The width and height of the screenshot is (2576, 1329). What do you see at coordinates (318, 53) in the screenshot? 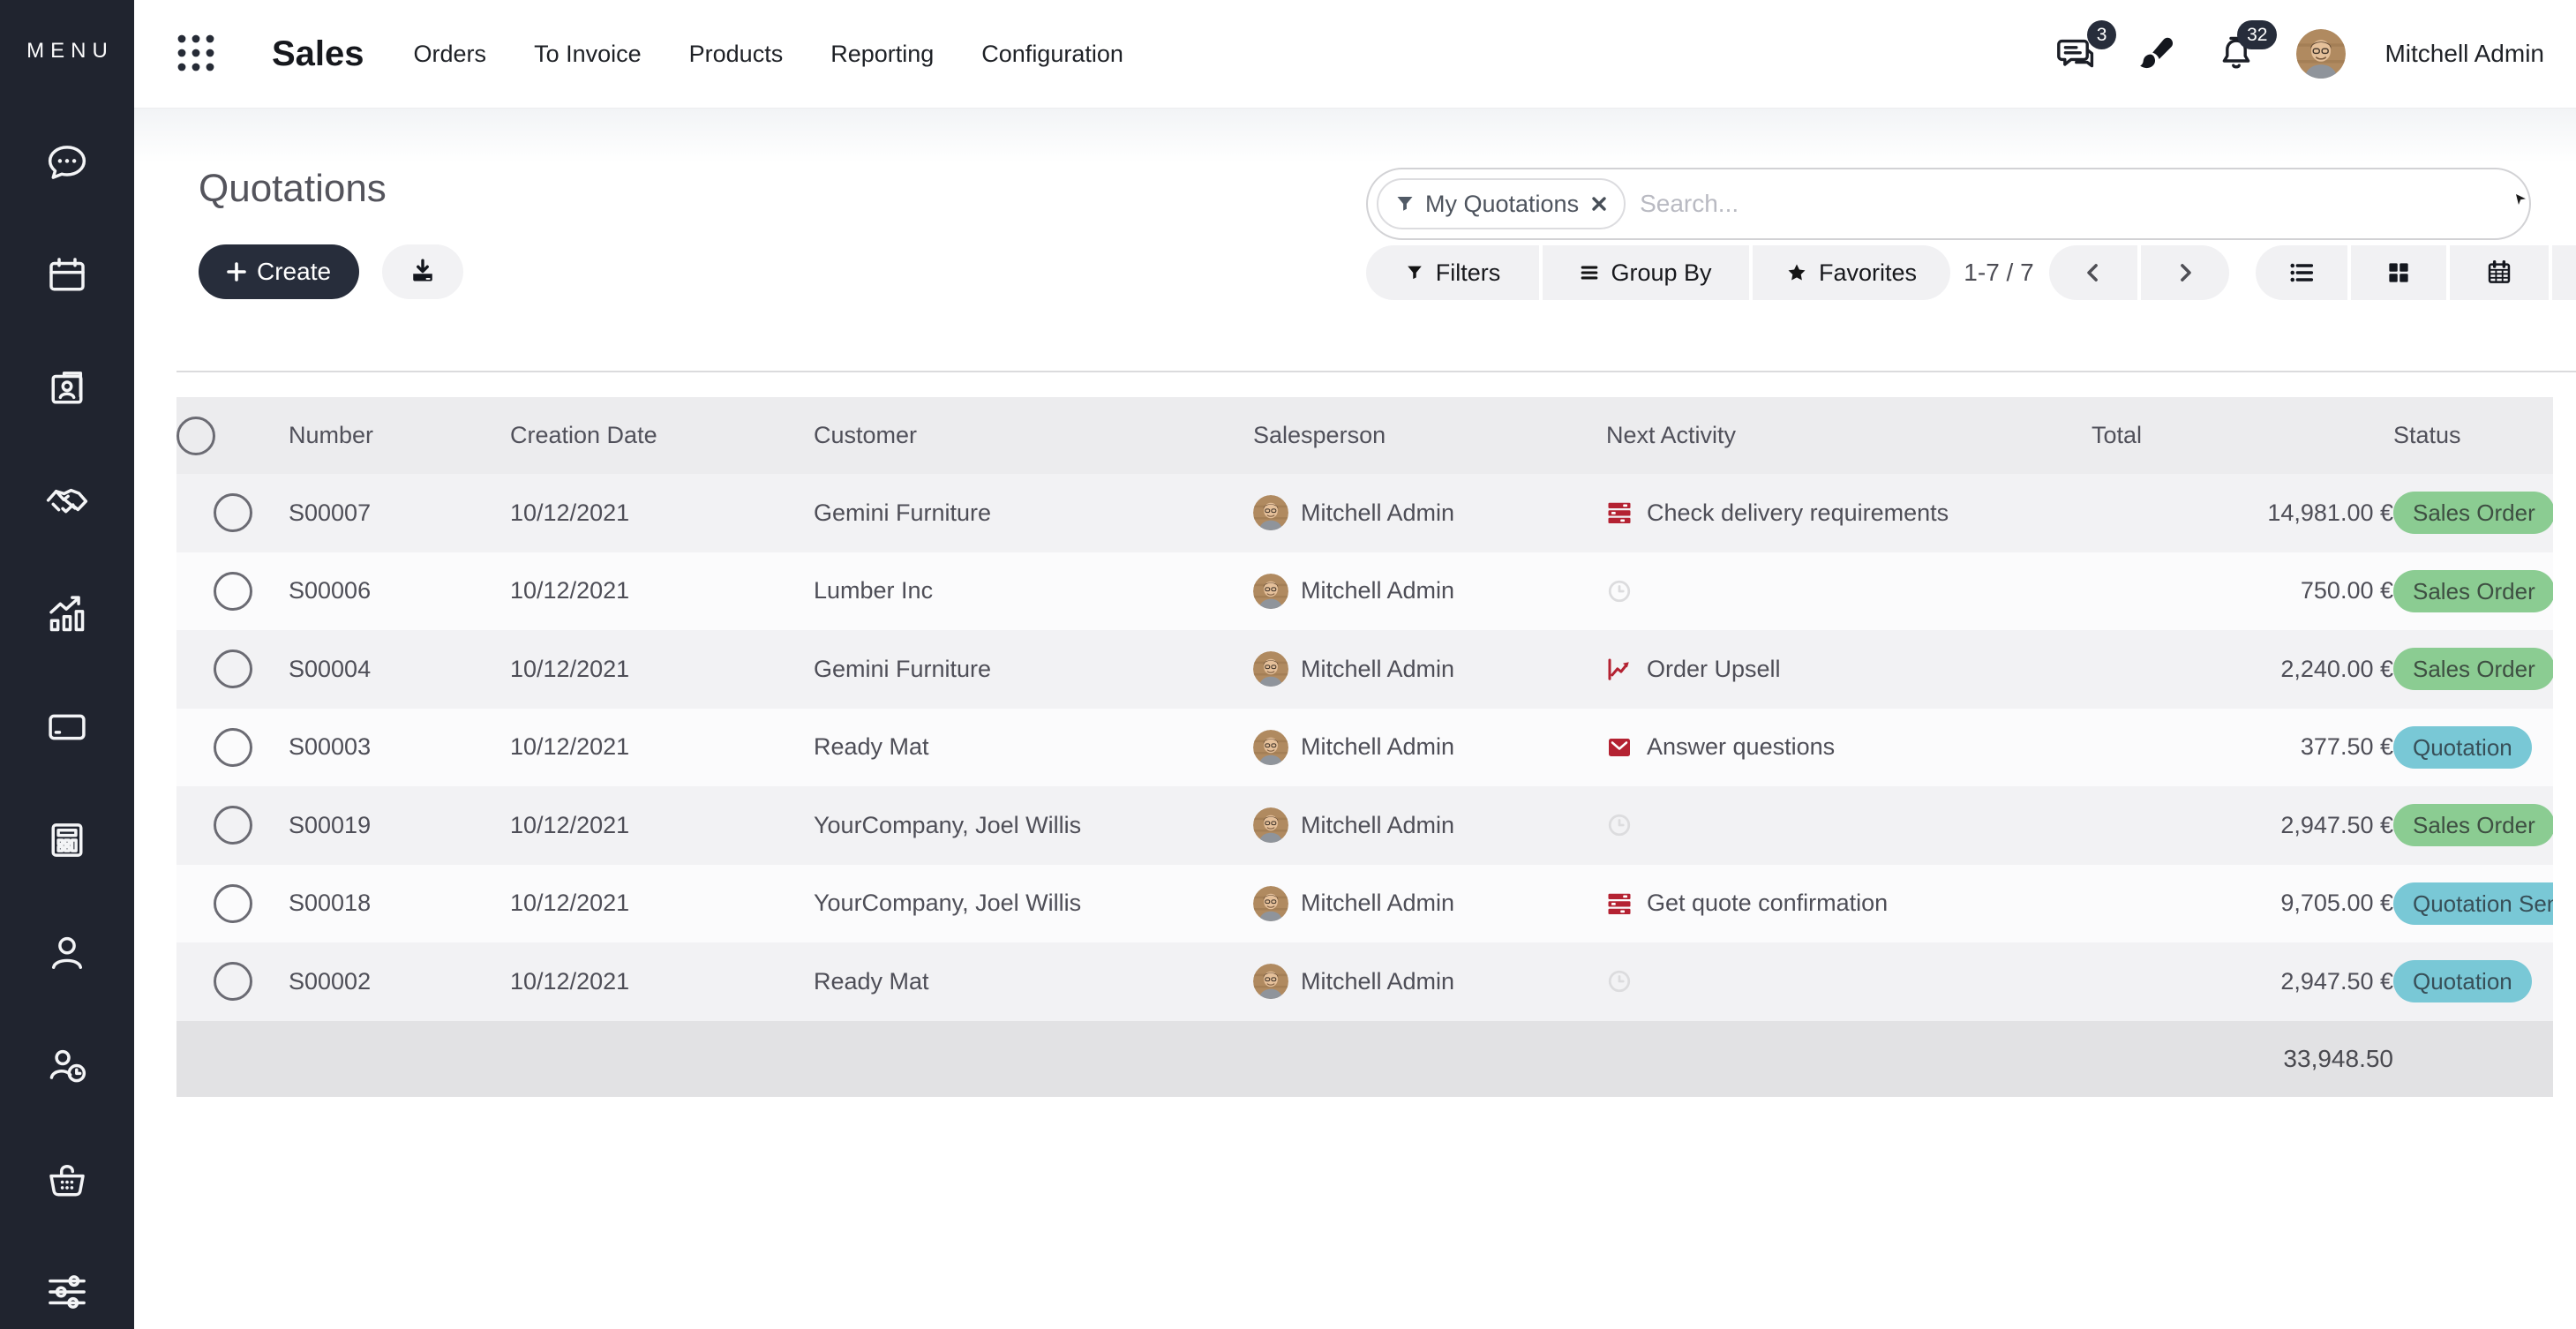
I see `app-title: Sales` at bounding box center [318, 53].